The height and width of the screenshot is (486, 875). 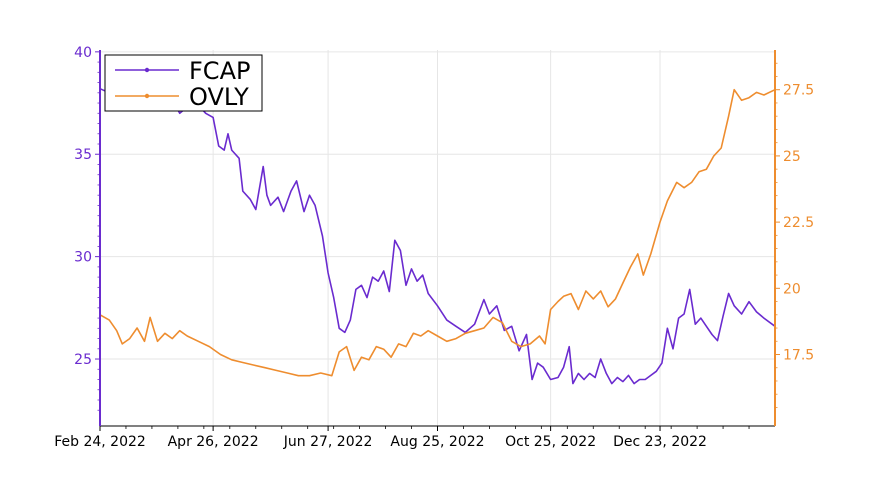 What do you see at coordinates (213, 442) in the screenshot?
I see `x-tick-label: Apr 26, 2022` at bounding box center [213, 442].